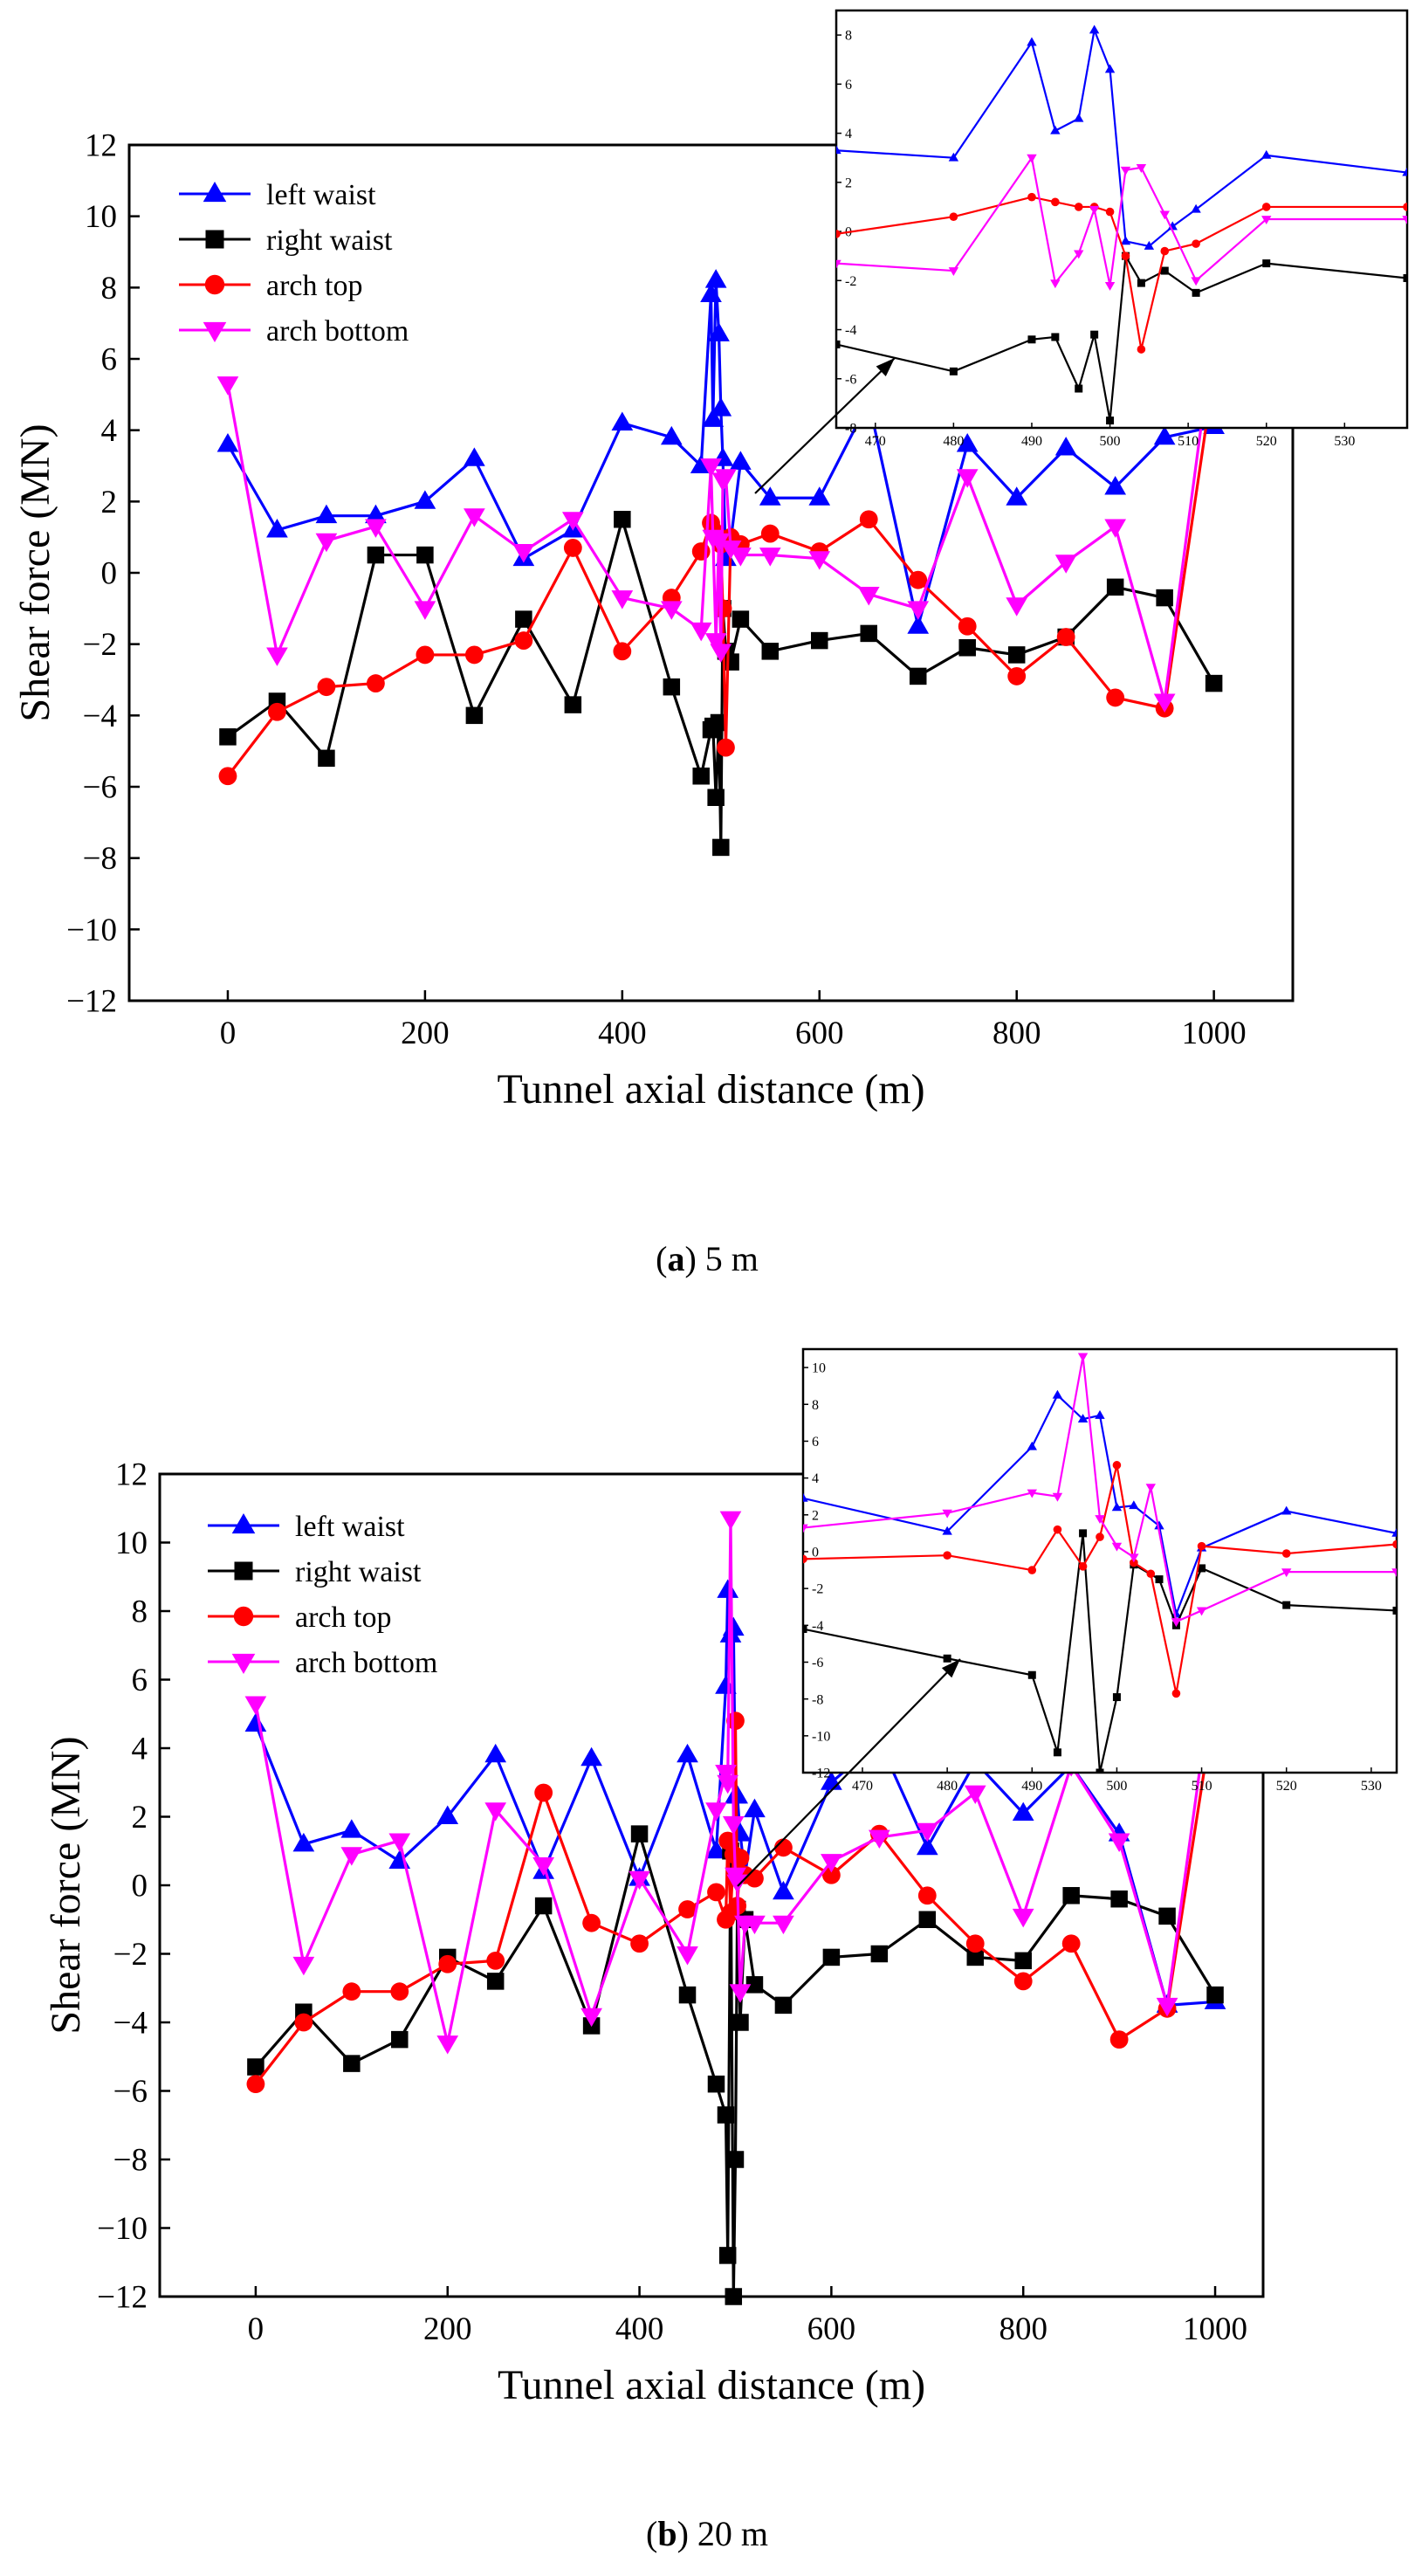 The height and width of the screenshot is (2576, 1415). Describe the element at coordinates (229, 1033) in the screenshot. I see `x-tick-label: 0` at that location.